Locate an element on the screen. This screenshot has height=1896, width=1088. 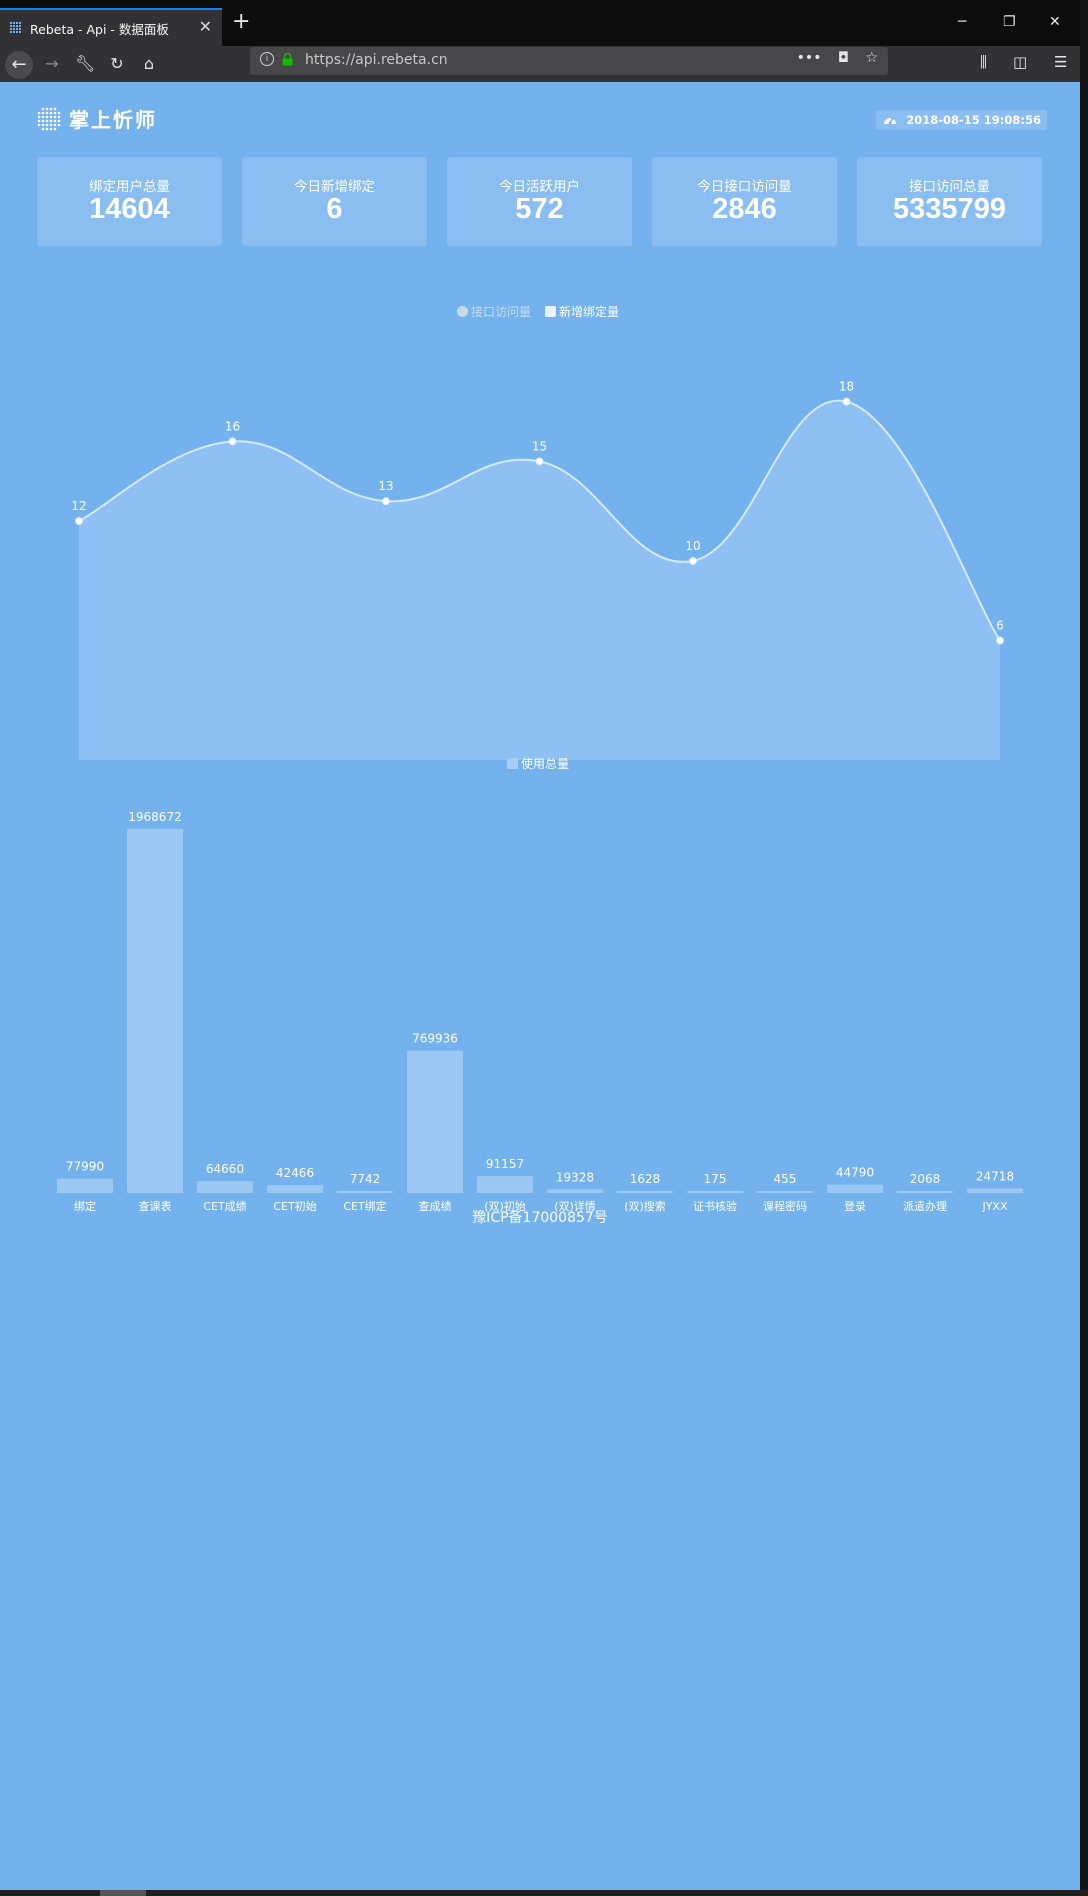
wrench-icon: 🔧︎ is located at coordinates (85, 63).